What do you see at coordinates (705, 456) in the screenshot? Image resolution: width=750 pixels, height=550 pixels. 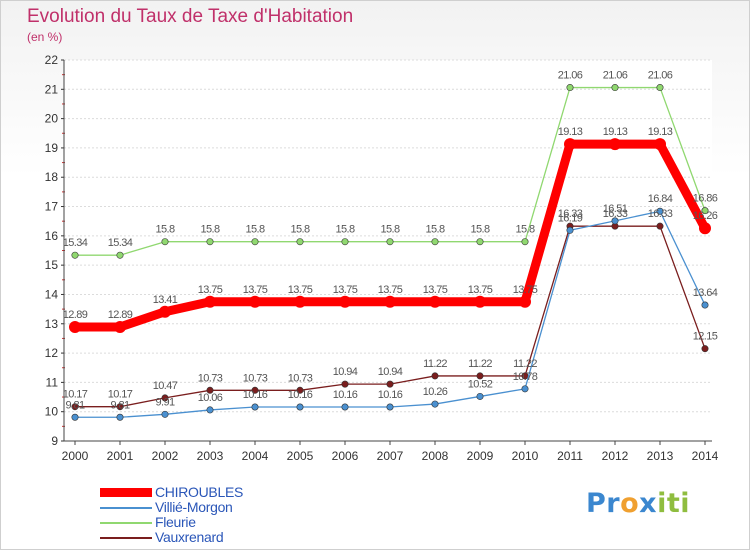 I see `x-tick-label: 2014` at bounding box center [705, 456].